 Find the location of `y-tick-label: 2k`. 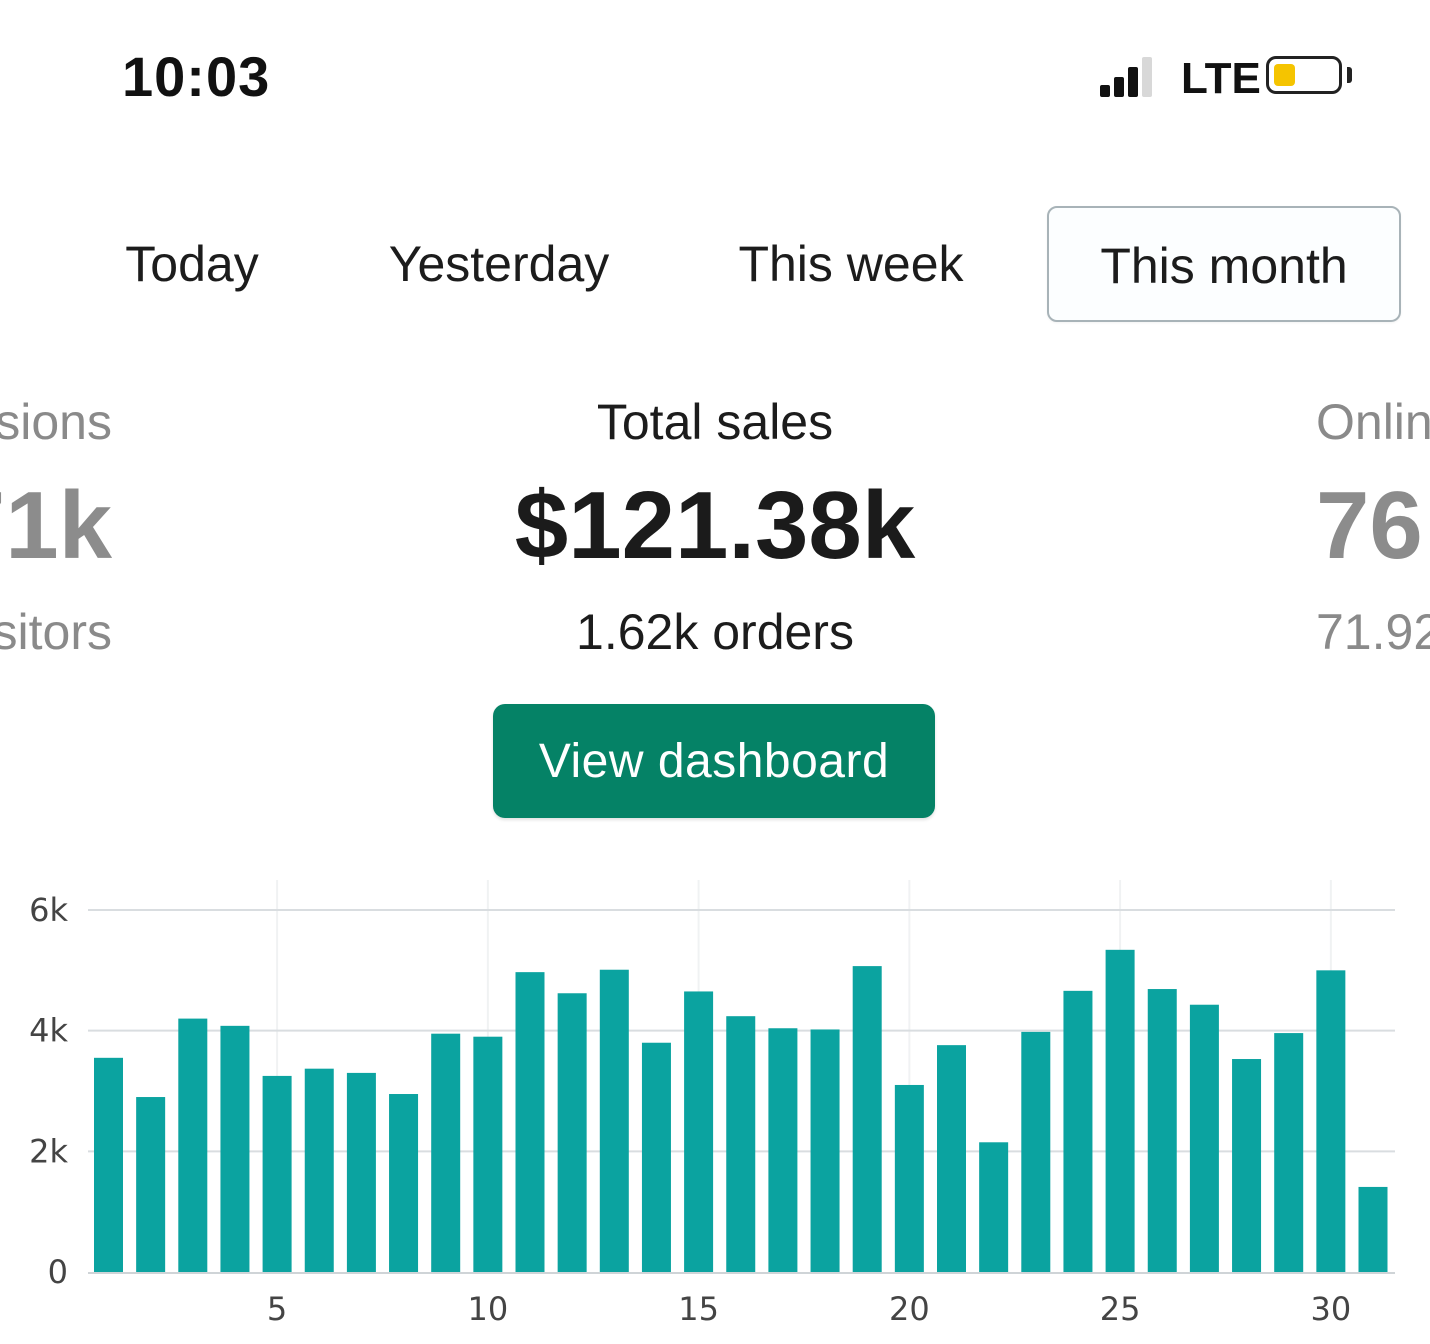

y-tick-label: 2k is located at coordinates (48, 1151).